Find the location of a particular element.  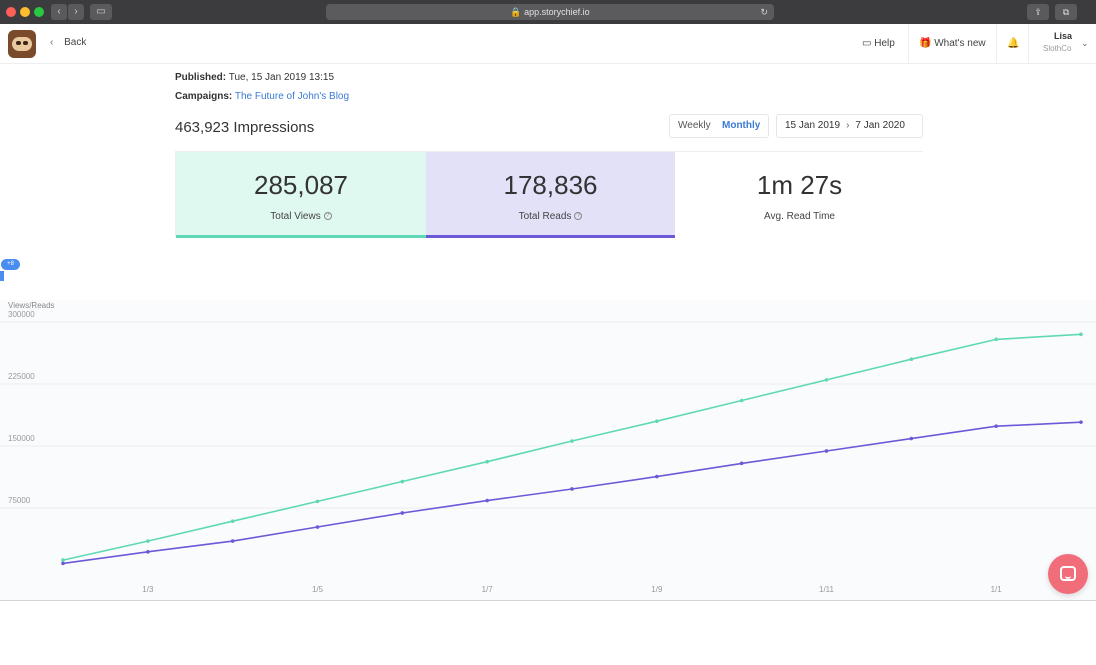

published-line: Published: Tue, 15 Jan 2019 13:15 is located at coordinates (254, 77).